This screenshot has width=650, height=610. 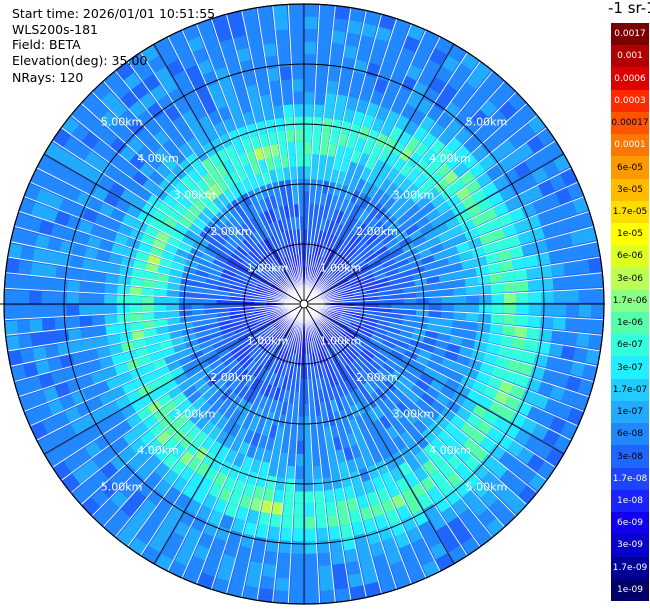 What do you see at coordinates (630, 412) in the screenshot?
I see `colorbar-tick-label: 1e-07` at bounding box center [630, 412].